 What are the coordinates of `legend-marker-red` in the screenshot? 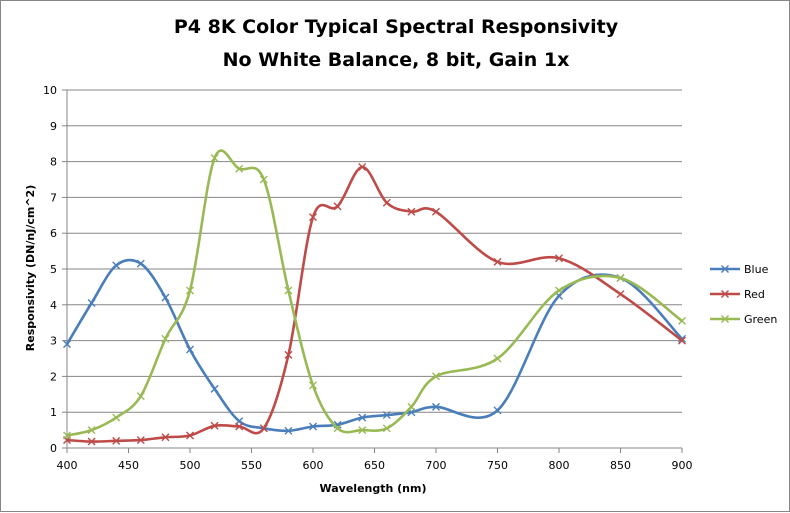 It's located at (725, 294).